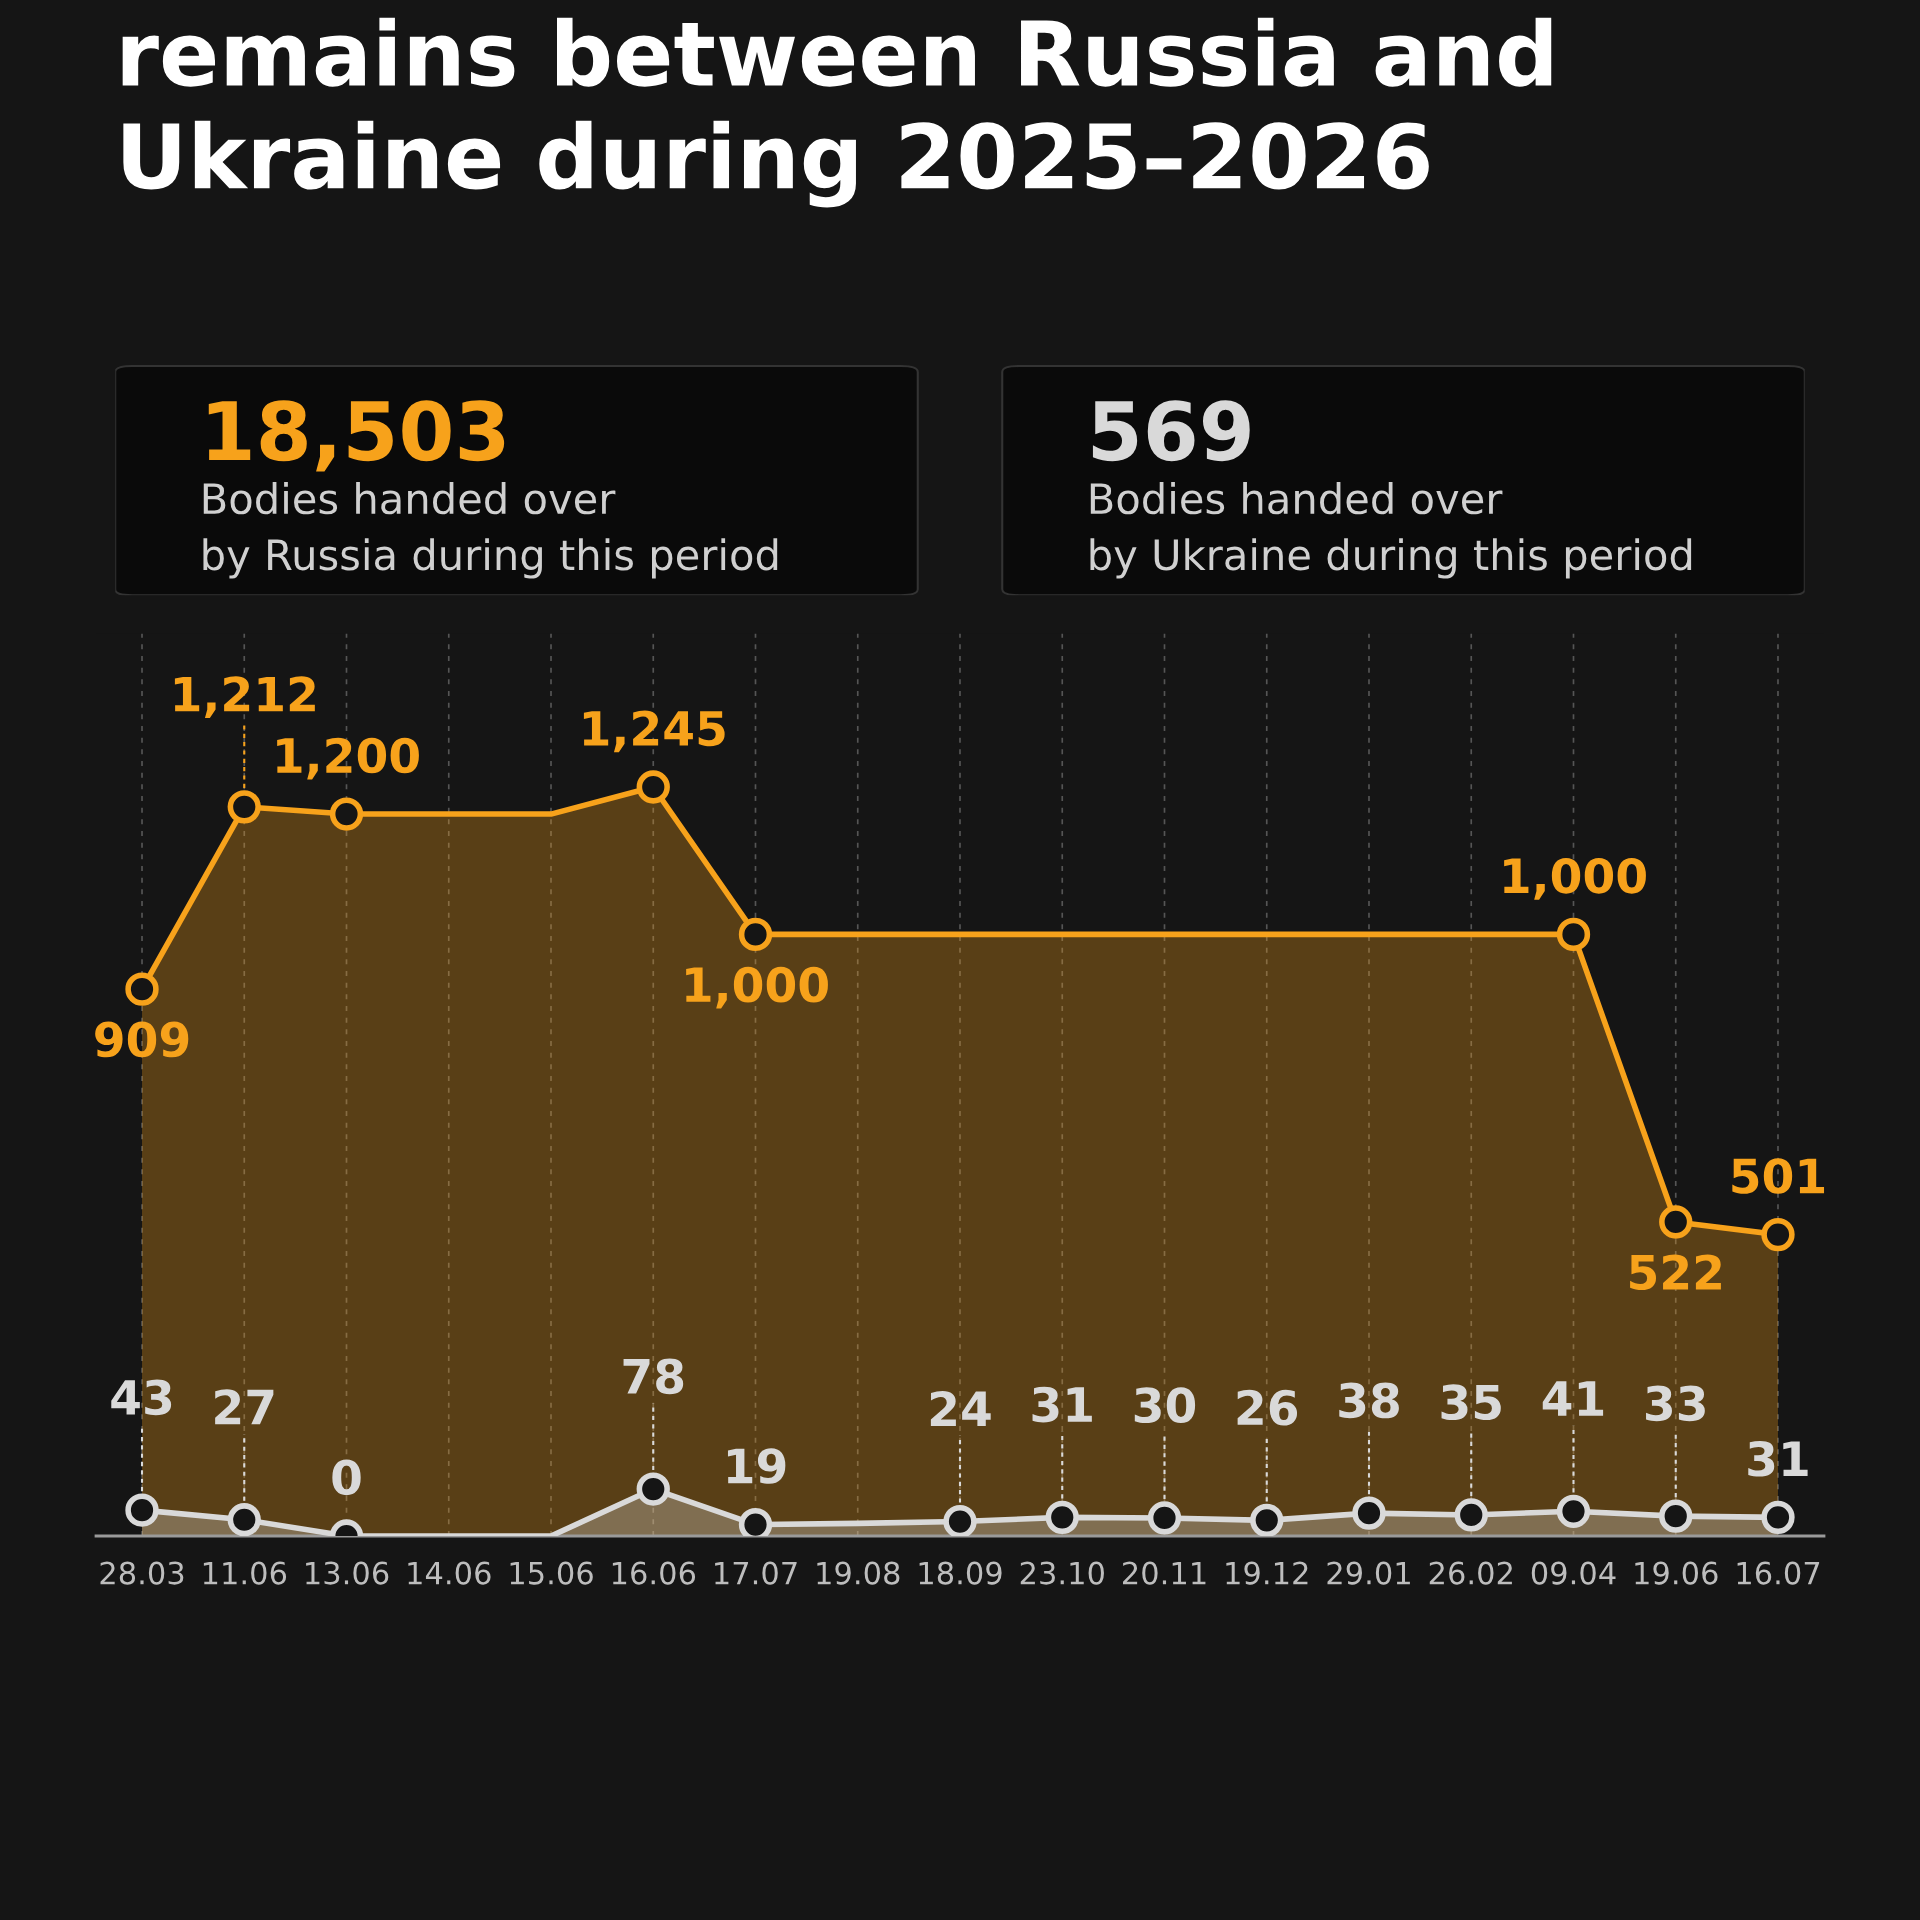 This screenshot has height=1920, width=1920. What do you see at coordinates (1171, 431) in the screenshot?
I see `text: 569` at bounding box center [1171, 431].